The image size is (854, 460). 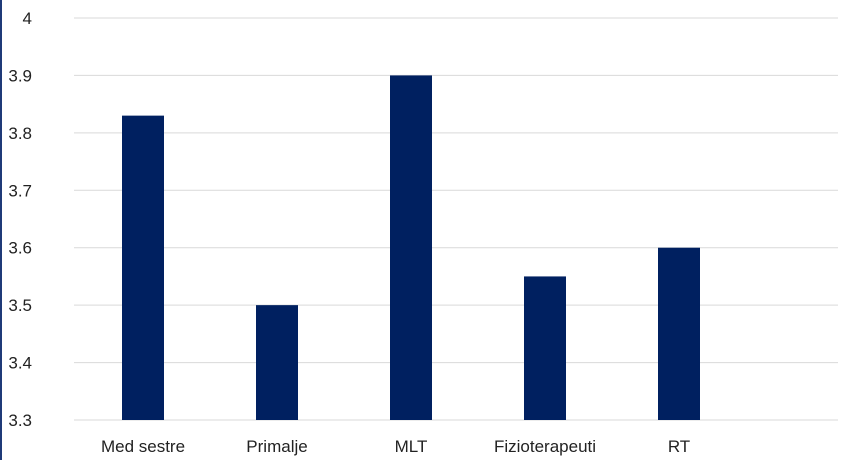 What do you see at coordinates (545, 348) in the screenshot?
I see `bar-fizioterapeuti` at bounding box center [545, 348].